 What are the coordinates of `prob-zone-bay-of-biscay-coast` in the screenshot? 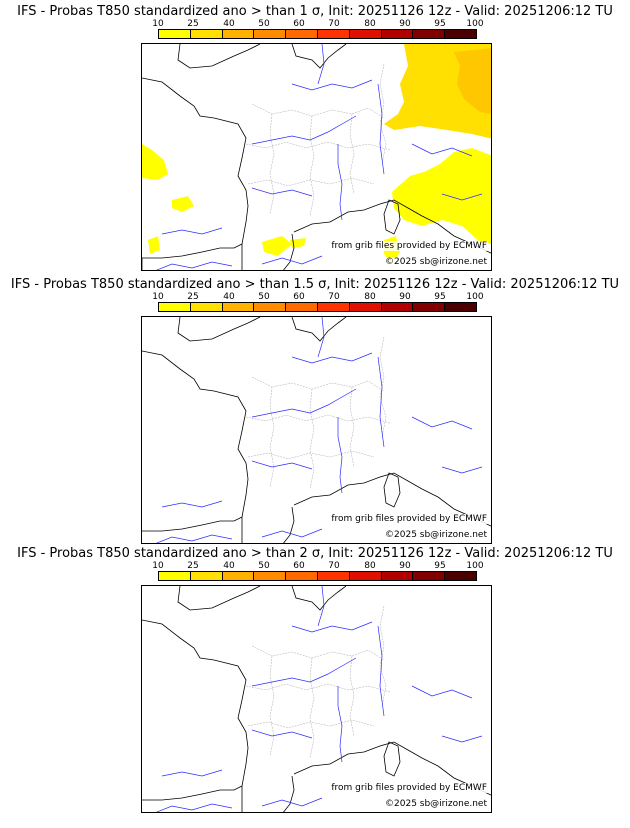 It's located at (155, 162).